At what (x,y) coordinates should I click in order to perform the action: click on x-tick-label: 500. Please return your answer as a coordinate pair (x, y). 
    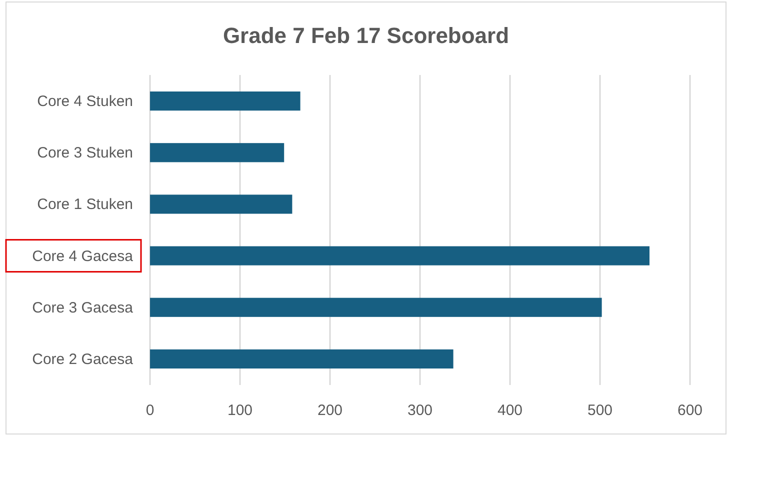
    Looking at the image, I should click on (600, 410).